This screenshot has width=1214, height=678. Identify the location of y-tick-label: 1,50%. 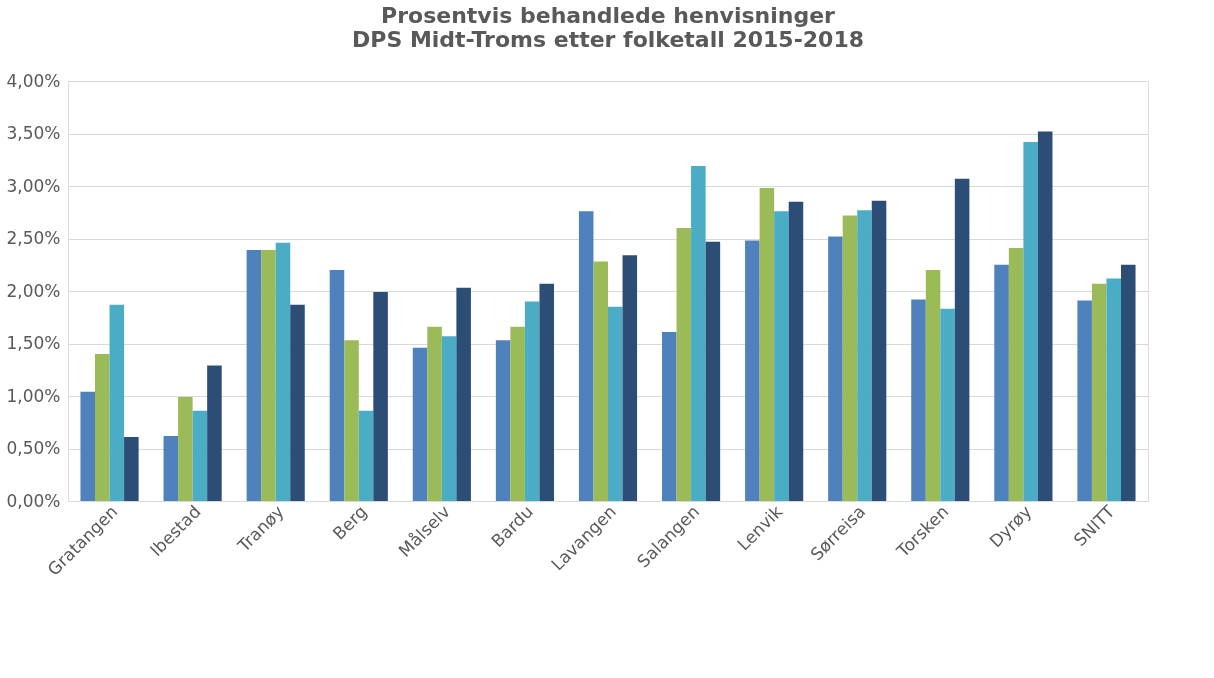
(33, 343).